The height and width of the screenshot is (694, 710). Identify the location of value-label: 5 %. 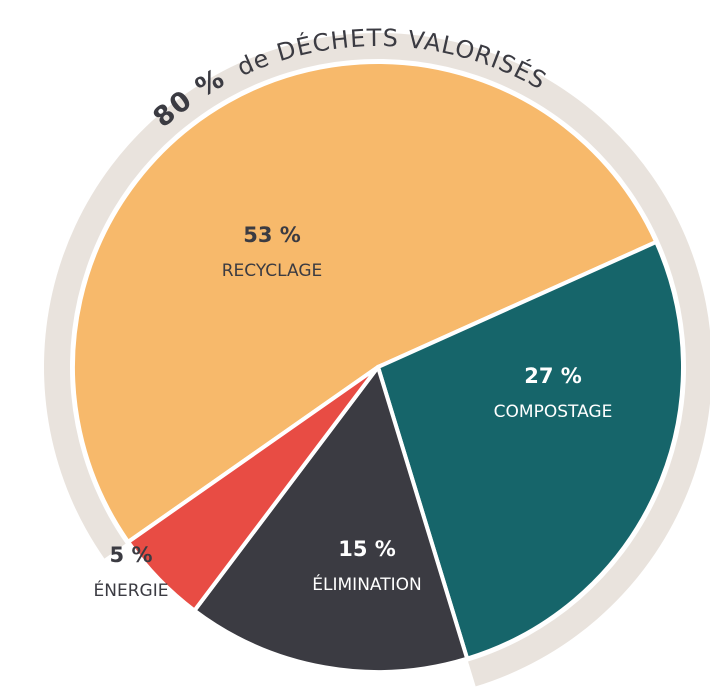
(131, 555).